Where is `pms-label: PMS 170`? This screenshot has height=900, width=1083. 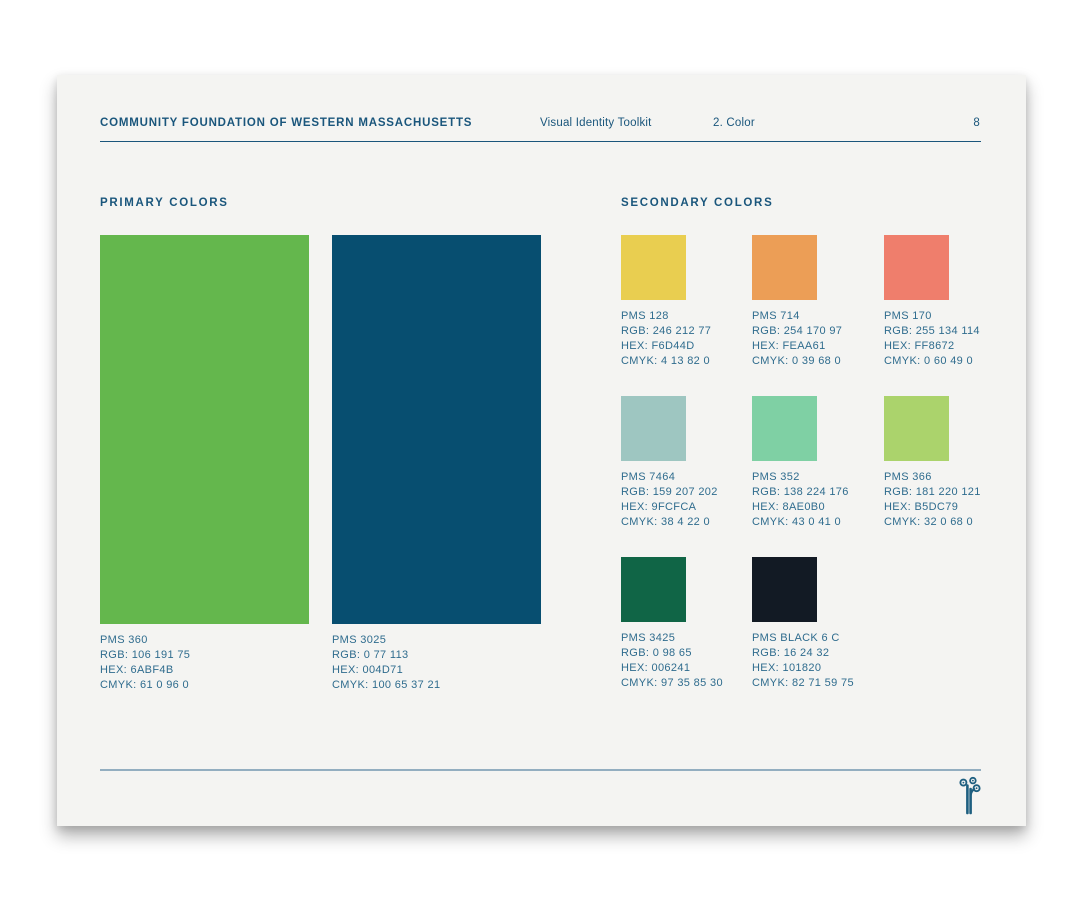 pms-label: PMS 170 is located at coordinates (908, 316).